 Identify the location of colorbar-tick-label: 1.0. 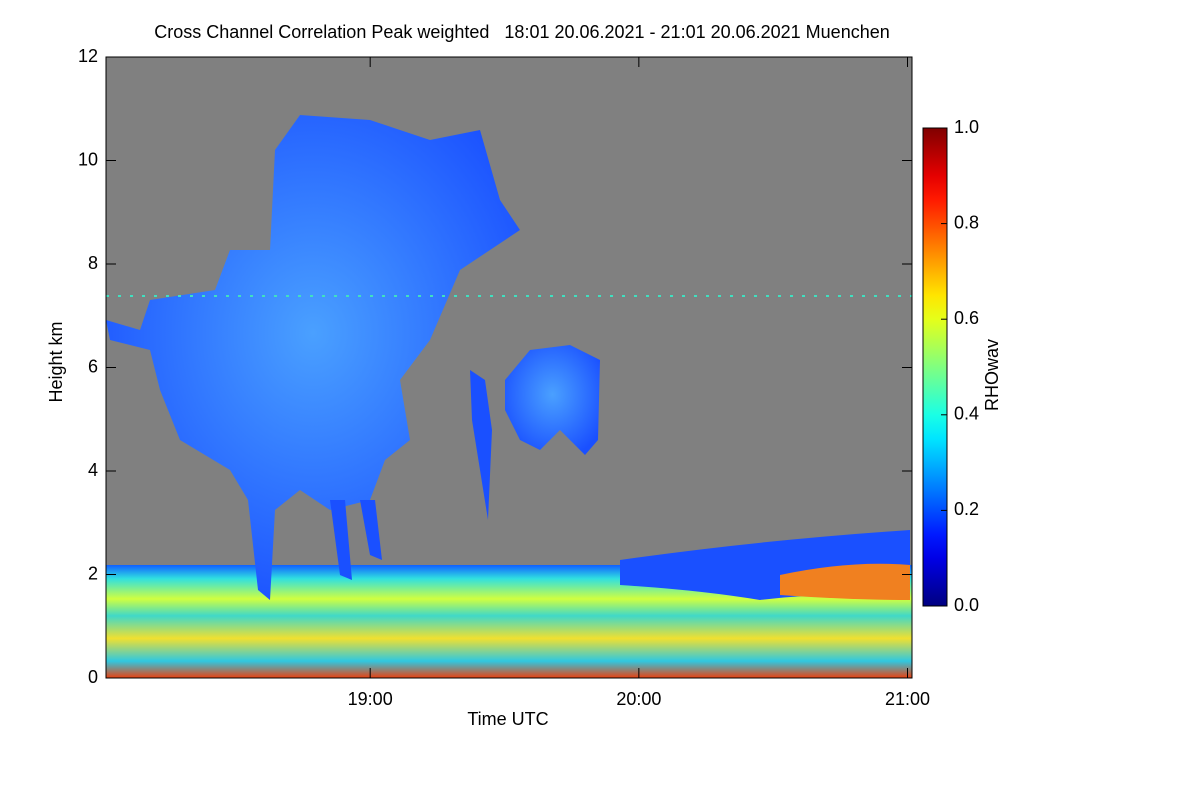
(966, 127).